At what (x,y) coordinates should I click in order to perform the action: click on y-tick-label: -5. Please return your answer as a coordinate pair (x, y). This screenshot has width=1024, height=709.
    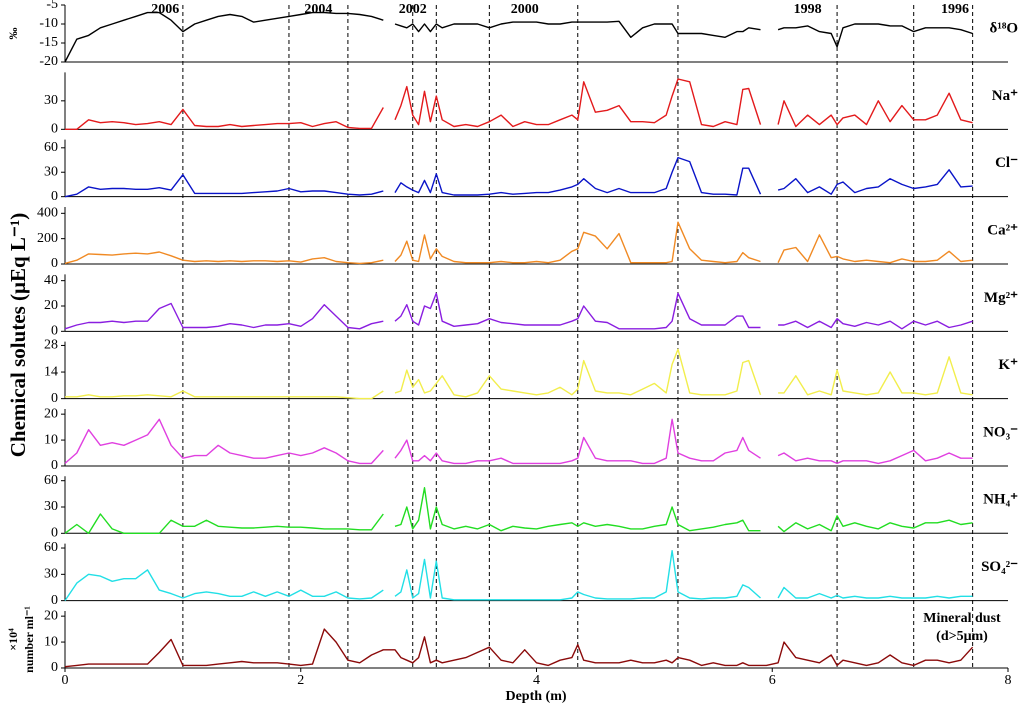
    Looking at the image, I should click on (52, 6).